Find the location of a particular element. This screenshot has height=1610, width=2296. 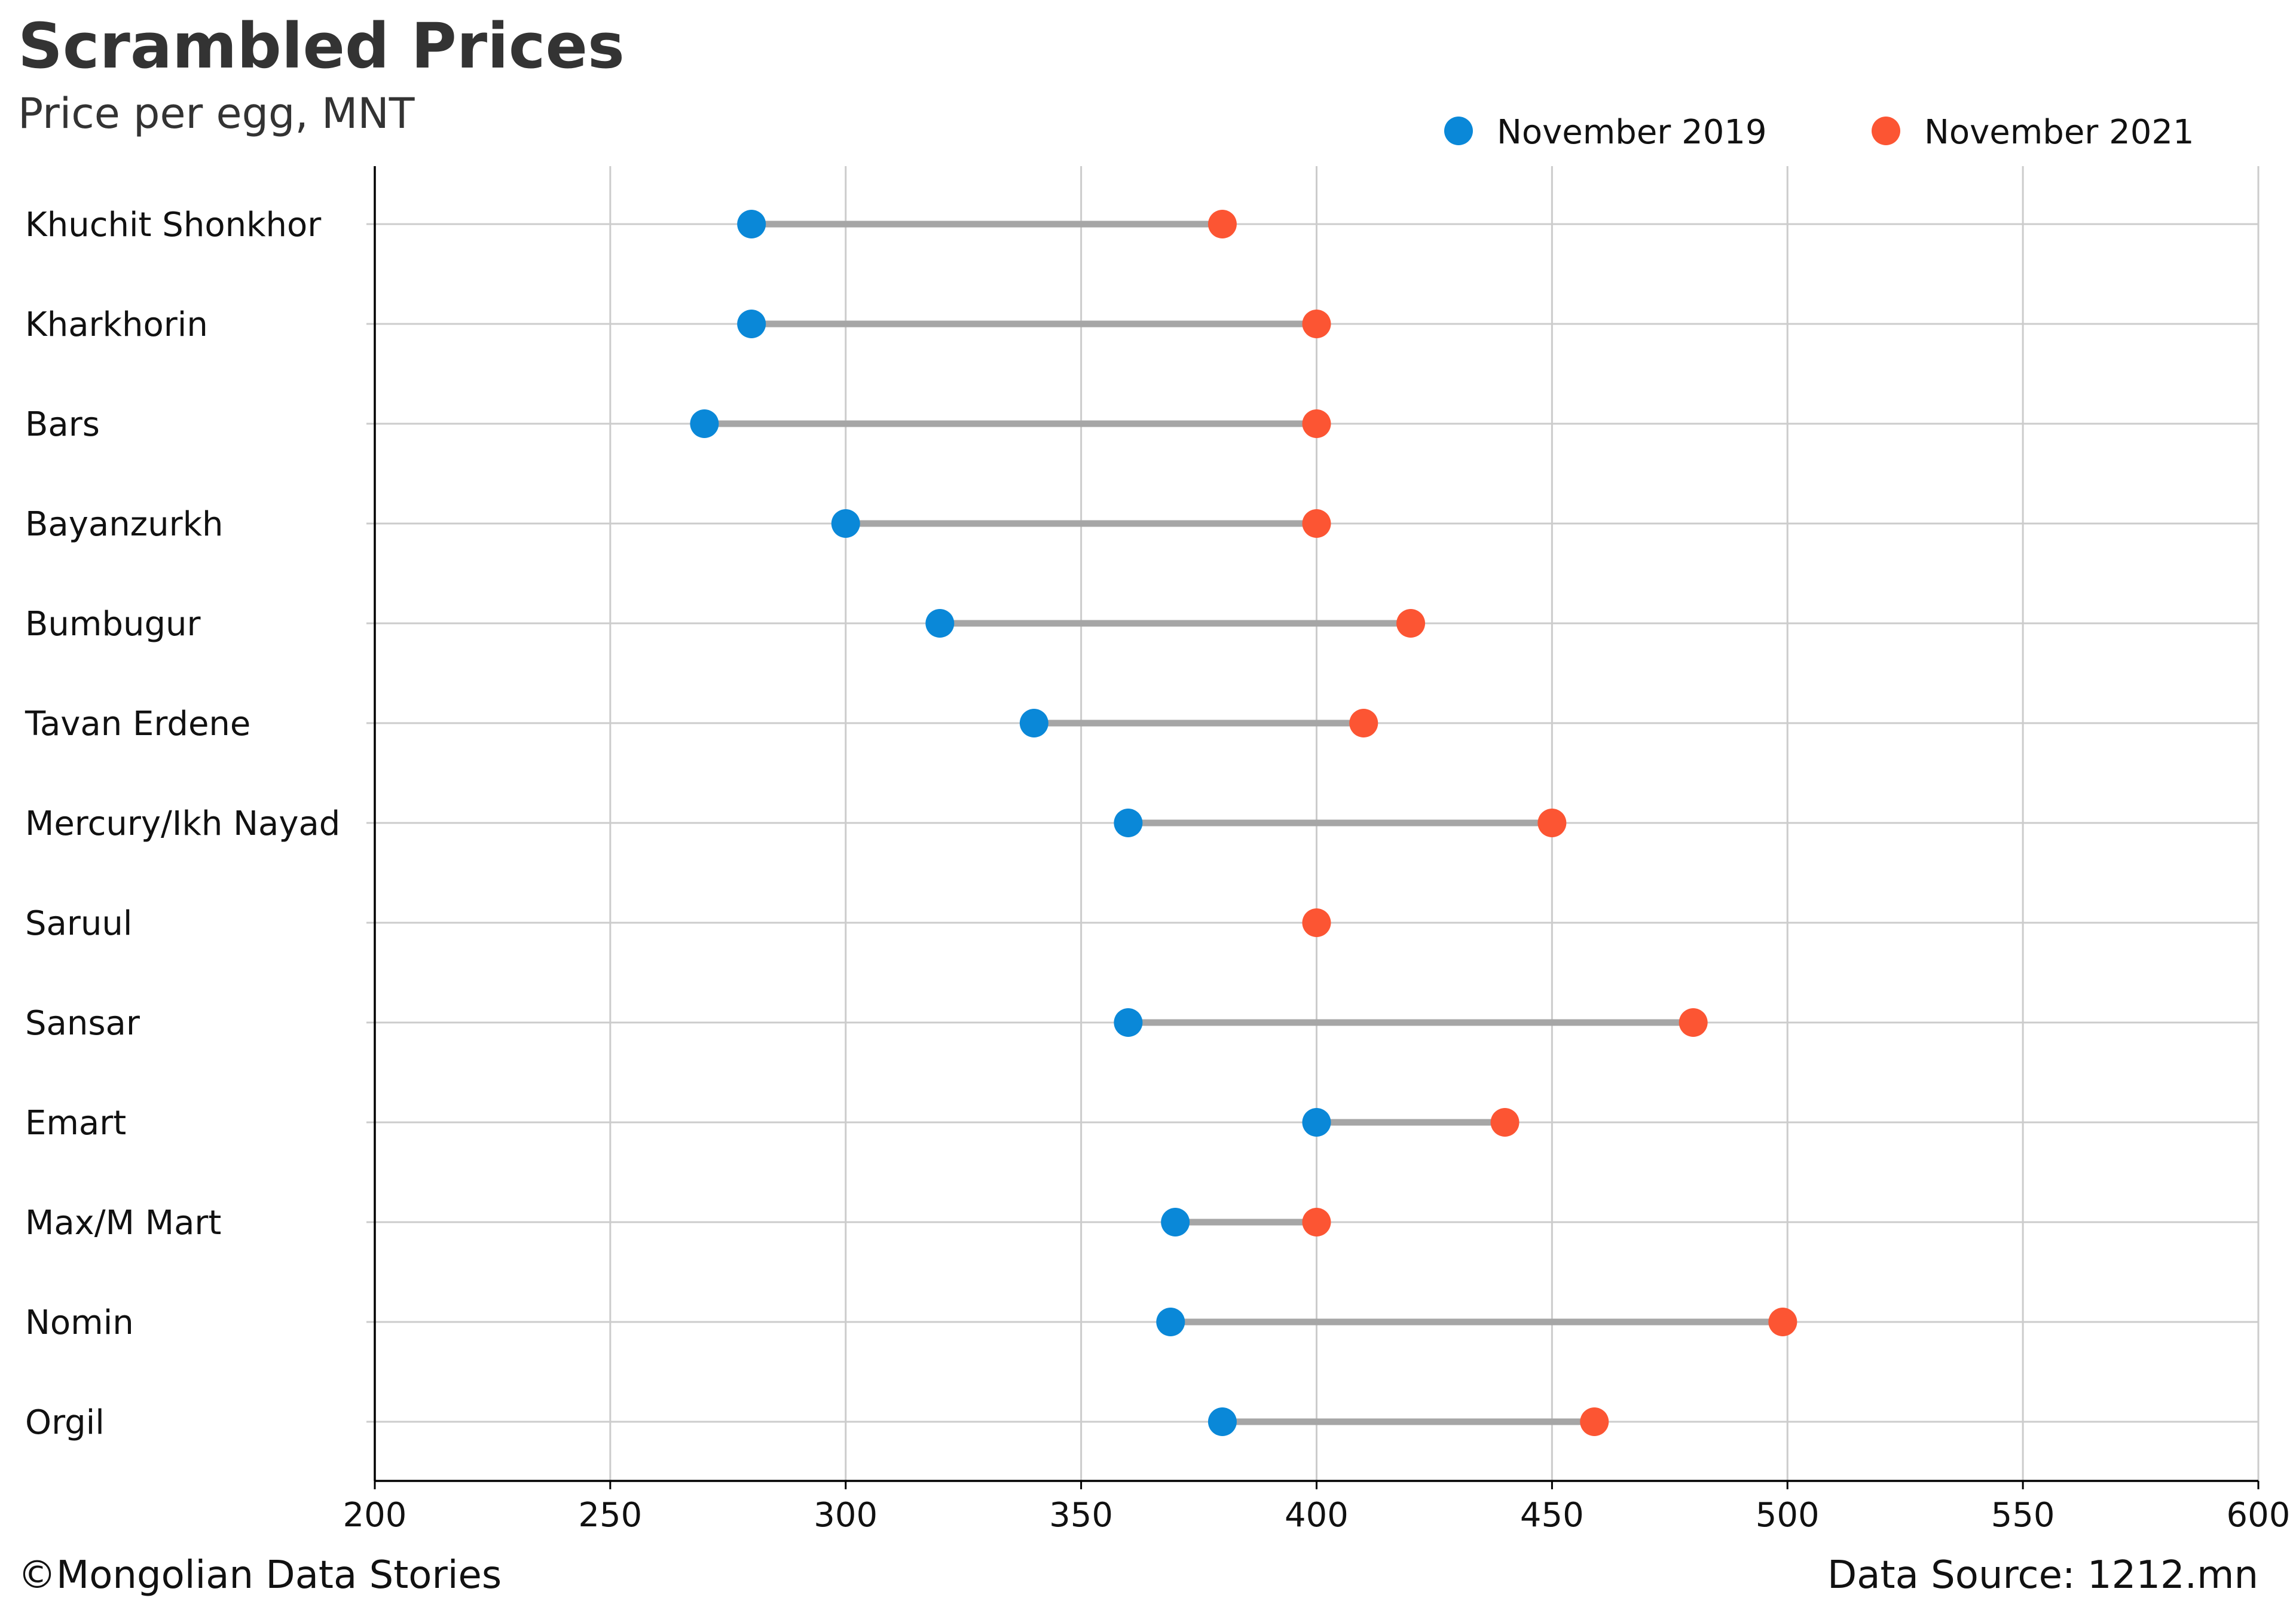

category-label: Saruul is located at coordinates (78, 923).